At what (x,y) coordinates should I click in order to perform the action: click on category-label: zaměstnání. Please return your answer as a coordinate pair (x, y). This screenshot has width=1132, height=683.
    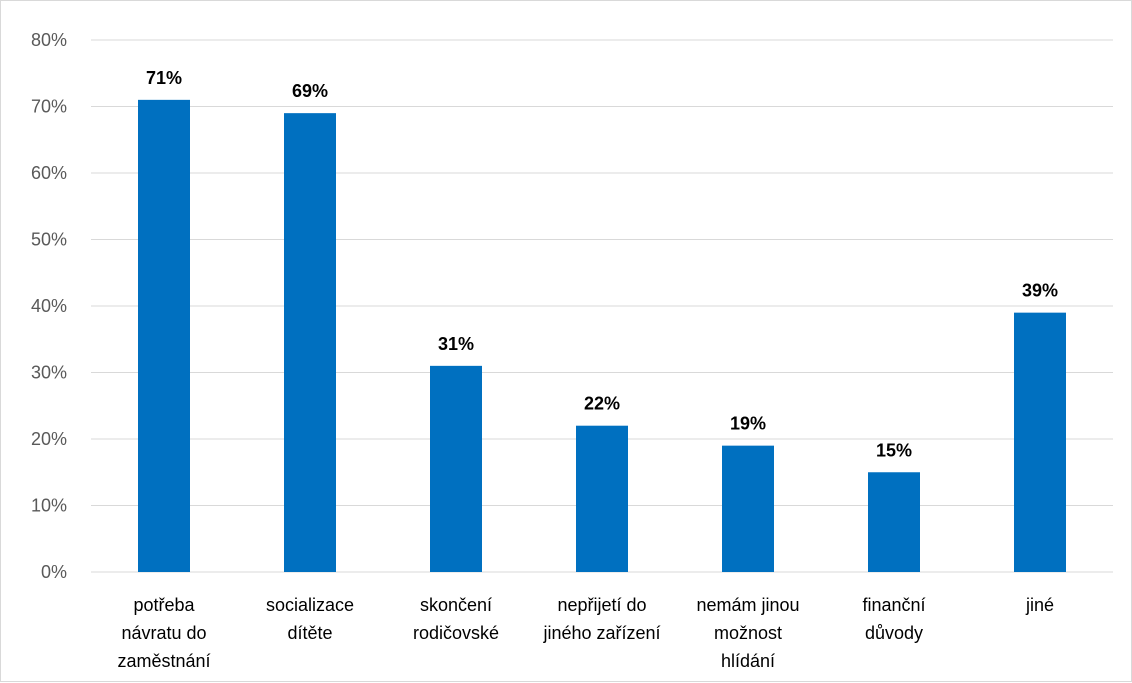
    Looking at the image, I should click on (163, 661).